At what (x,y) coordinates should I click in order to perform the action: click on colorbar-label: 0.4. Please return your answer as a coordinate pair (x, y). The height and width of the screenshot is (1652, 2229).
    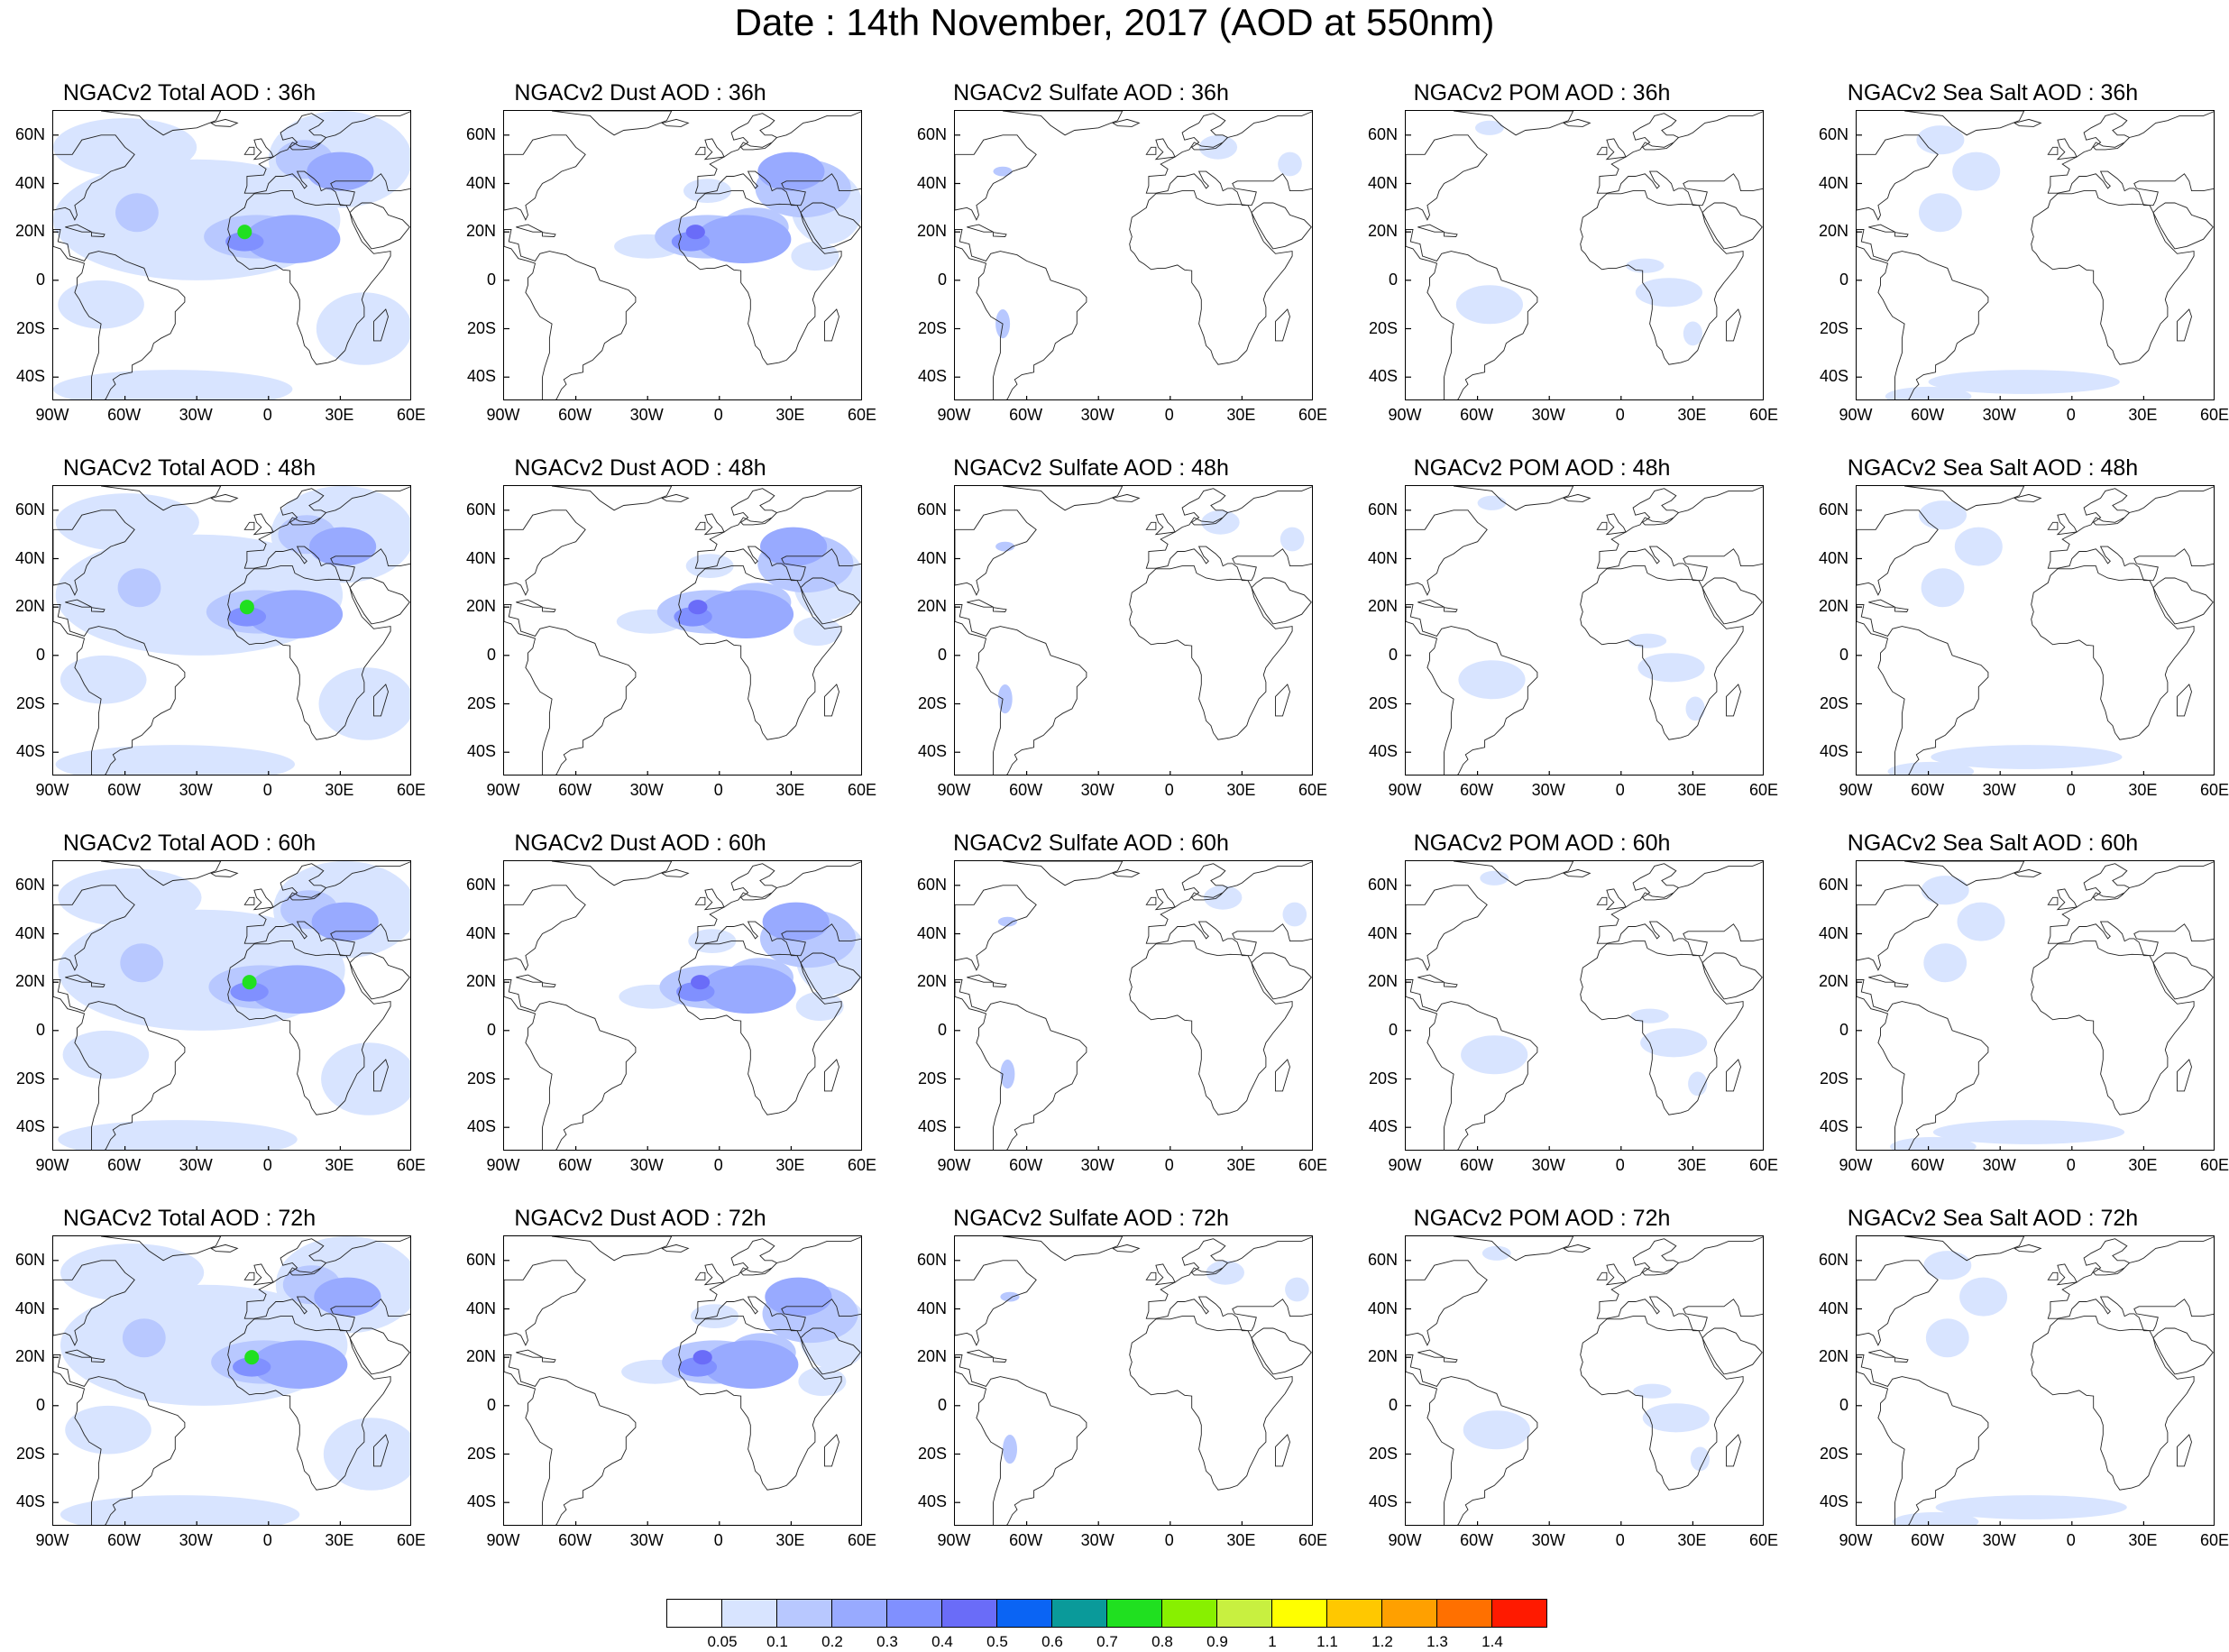
    Looking at the image, I should click on (942, 1641).